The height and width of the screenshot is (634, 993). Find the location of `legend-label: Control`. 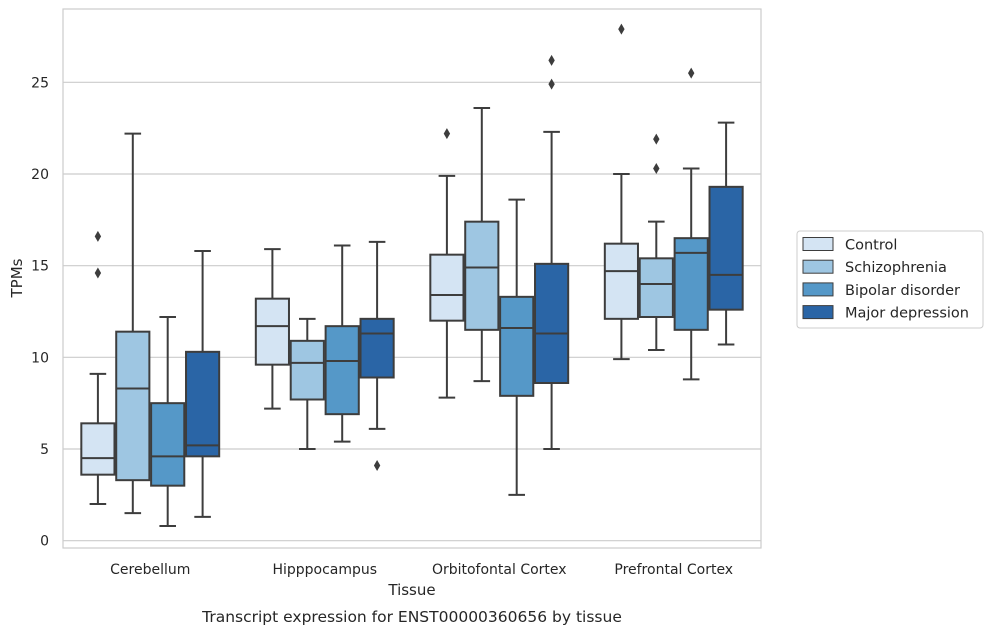

legend-label: Control is located at coordinates (871, 246).